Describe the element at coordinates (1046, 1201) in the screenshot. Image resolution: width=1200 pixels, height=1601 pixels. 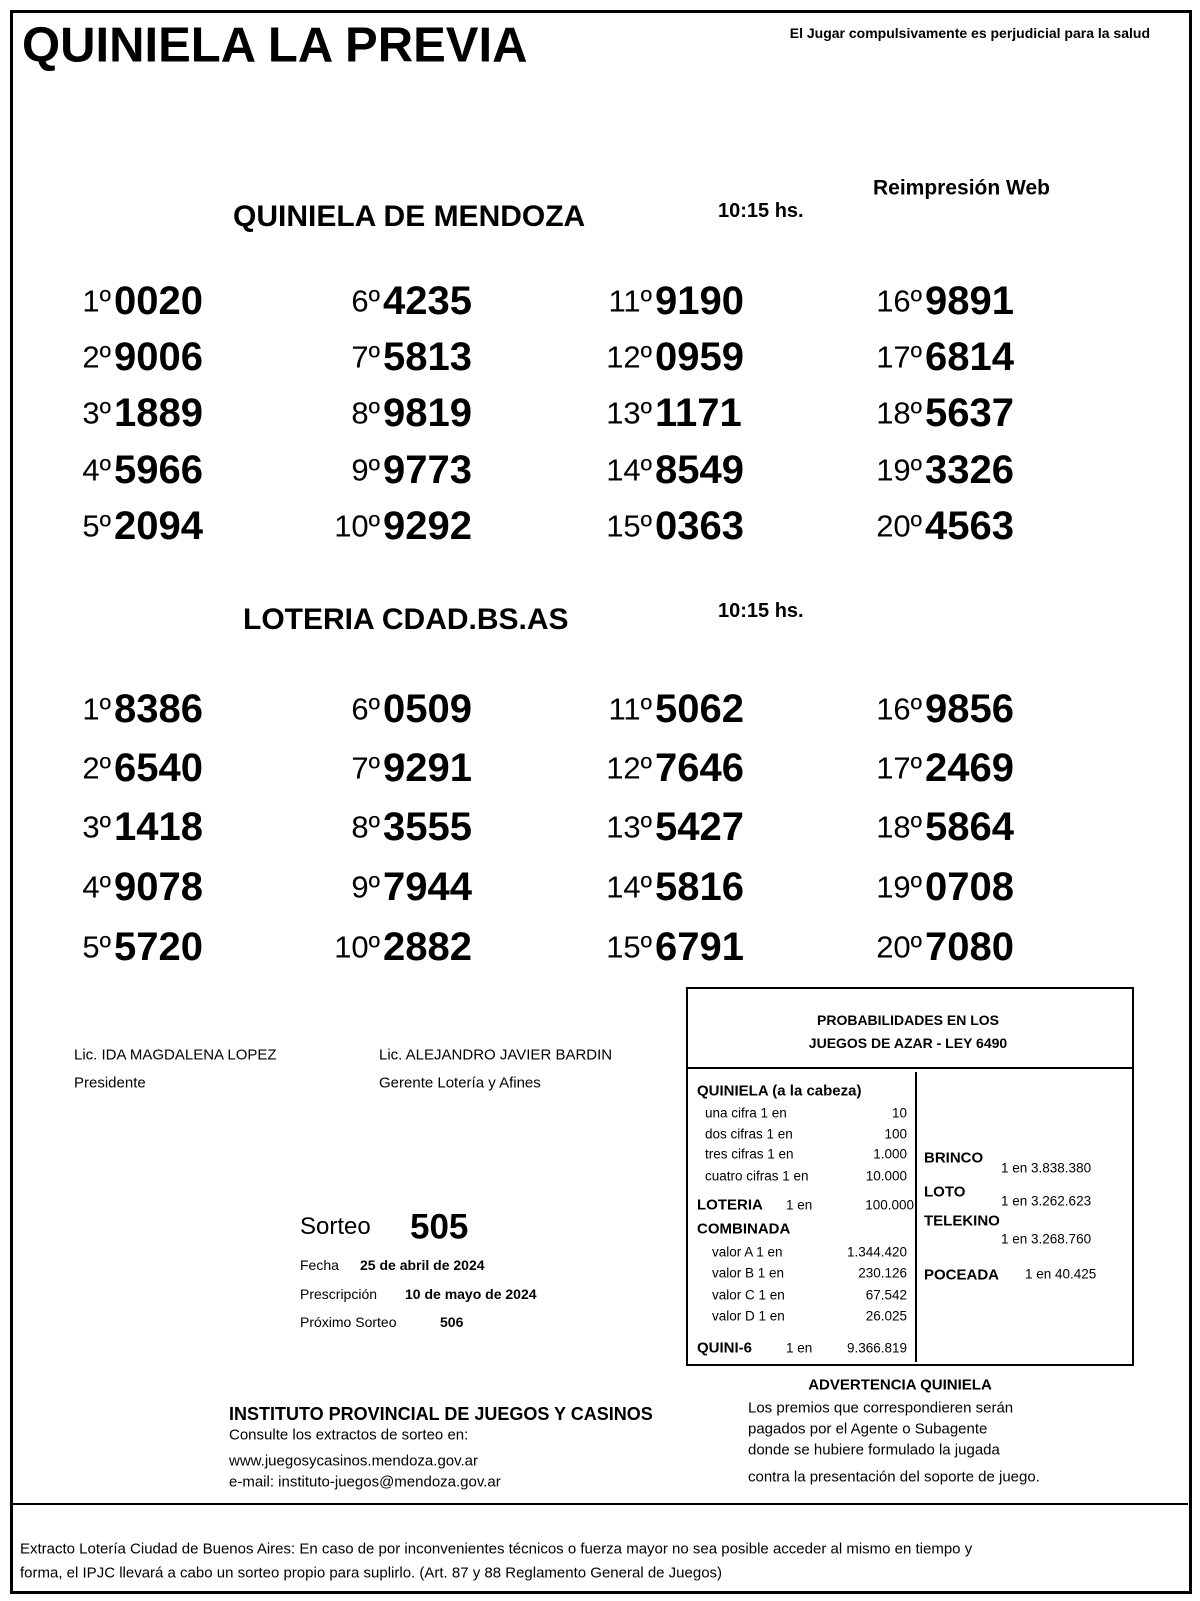
I see `odds-value: 1 en 3.262.623` at that location.